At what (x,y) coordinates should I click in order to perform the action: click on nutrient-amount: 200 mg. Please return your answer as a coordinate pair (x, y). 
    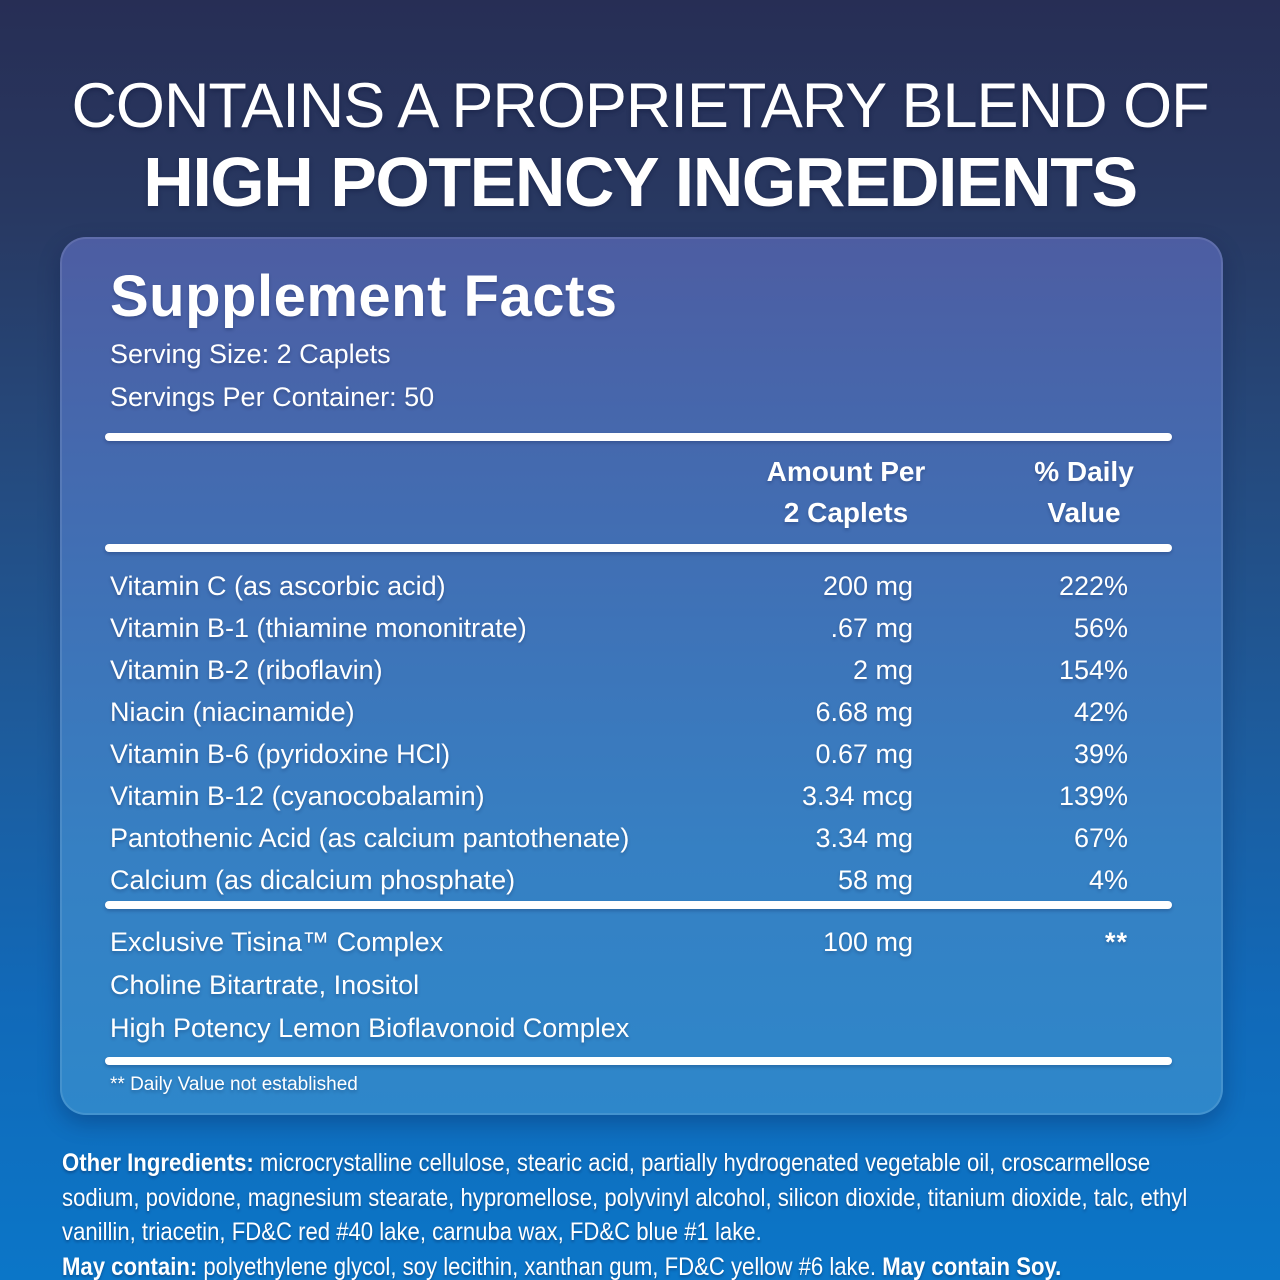
    Looking at the image, I should click on (867, 586).